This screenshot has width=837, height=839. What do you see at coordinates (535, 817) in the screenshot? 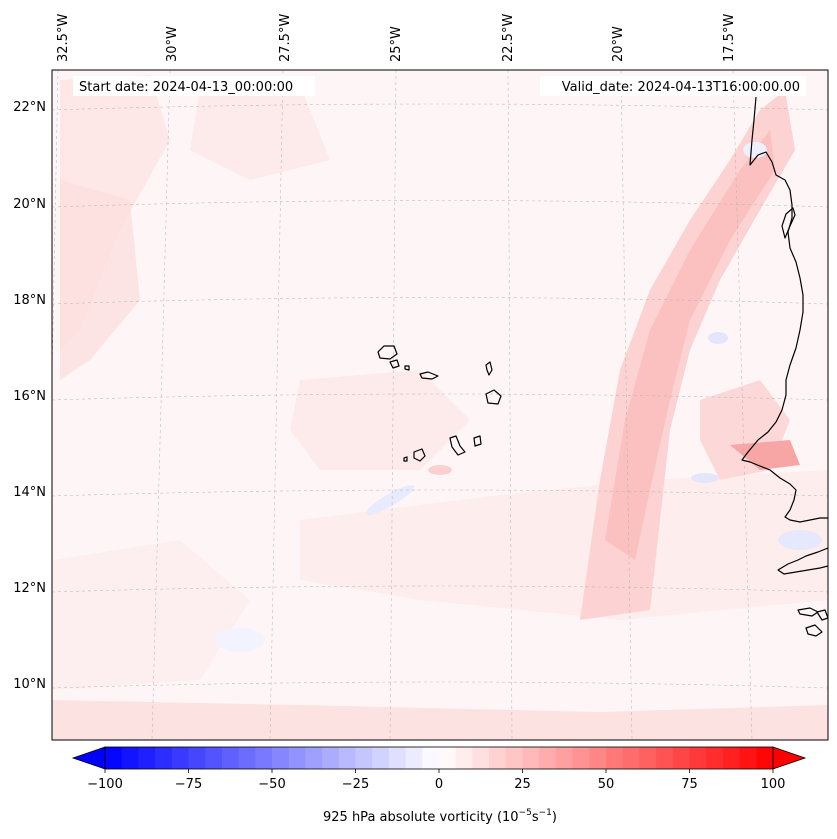
I see `colorbar-label-mid: s` at bounding box center [535, 817].